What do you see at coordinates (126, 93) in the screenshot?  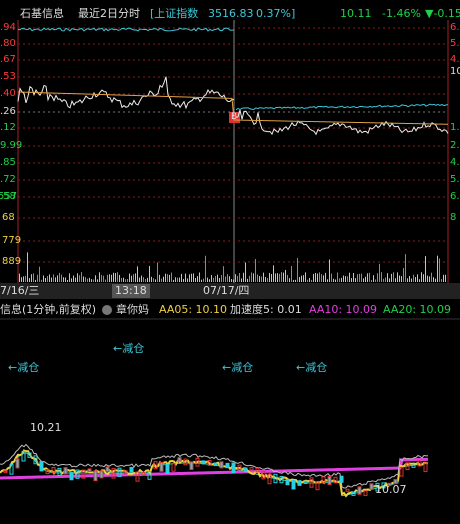 I see `price-line` at bounding box center [126, 93].